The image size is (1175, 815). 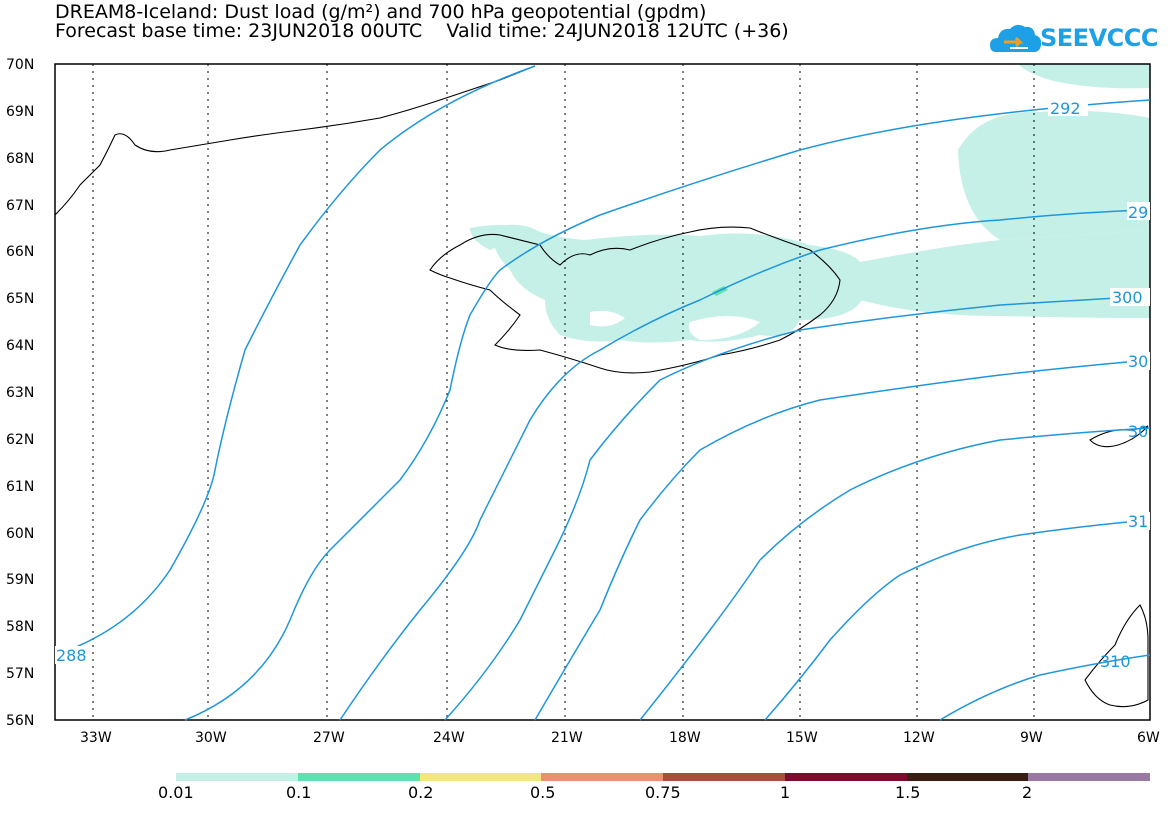 What do you see at coordinates (20, 112) in the screenshot?
I see `lat-label: 69N` at bounding box center [20, 112].